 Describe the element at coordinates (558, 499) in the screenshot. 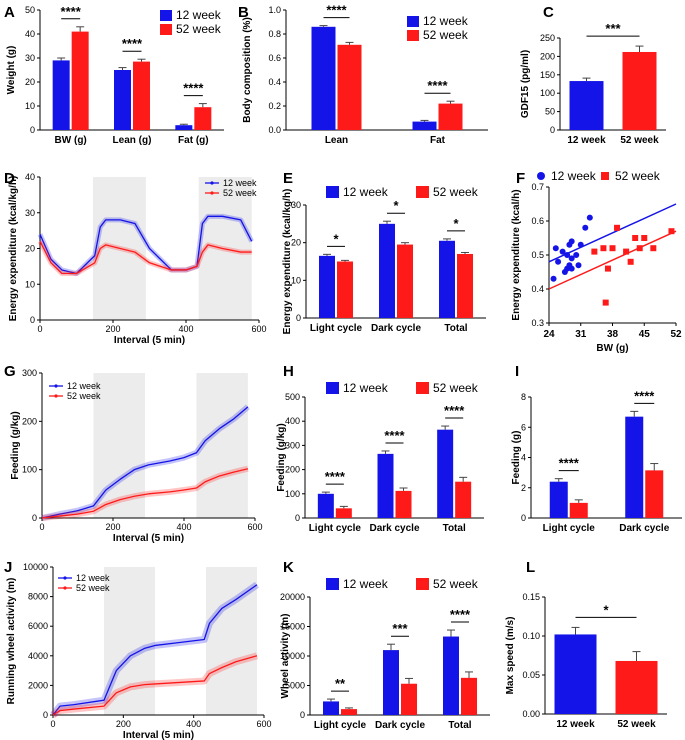

I see `bar-i-12-week` at that location.